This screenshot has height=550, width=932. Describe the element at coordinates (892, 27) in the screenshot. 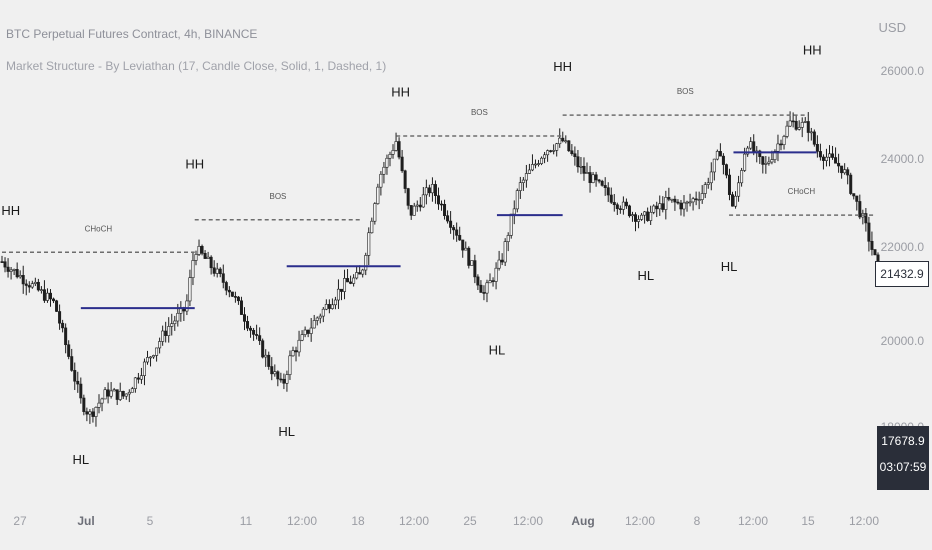

I see `currency-label: USD` at that location.